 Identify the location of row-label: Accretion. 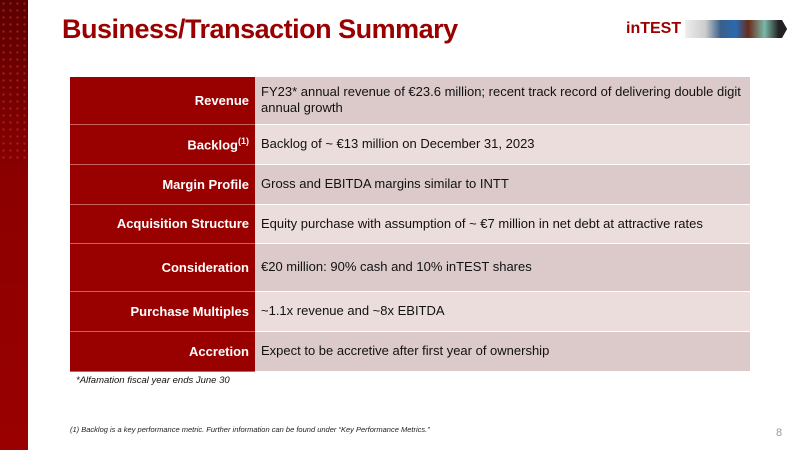
(162, 351).